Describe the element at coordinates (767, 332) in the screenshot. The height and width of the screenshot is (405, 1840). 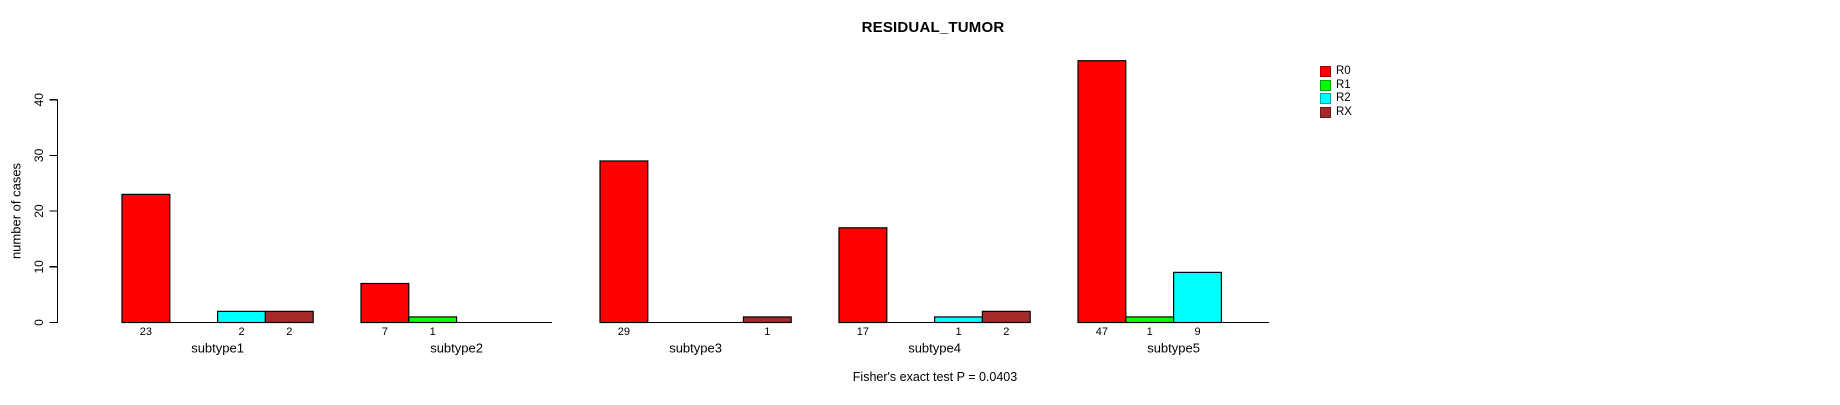
I see `bar-value-label-RX-subtype3: 1` at that location.